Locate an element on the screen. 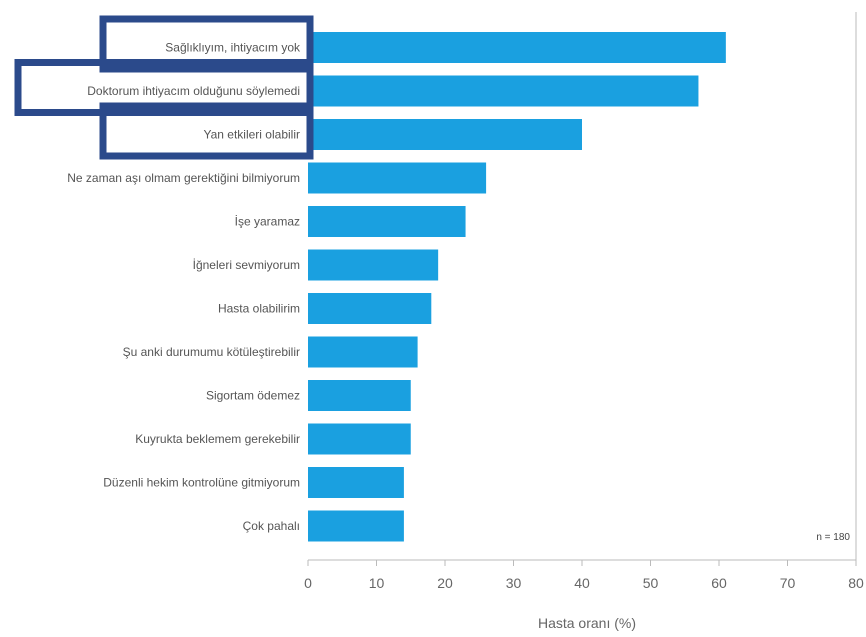 This screenshot has width=866, height=637. x-tick-label-80: 80 is located at coordinates (856, 583).